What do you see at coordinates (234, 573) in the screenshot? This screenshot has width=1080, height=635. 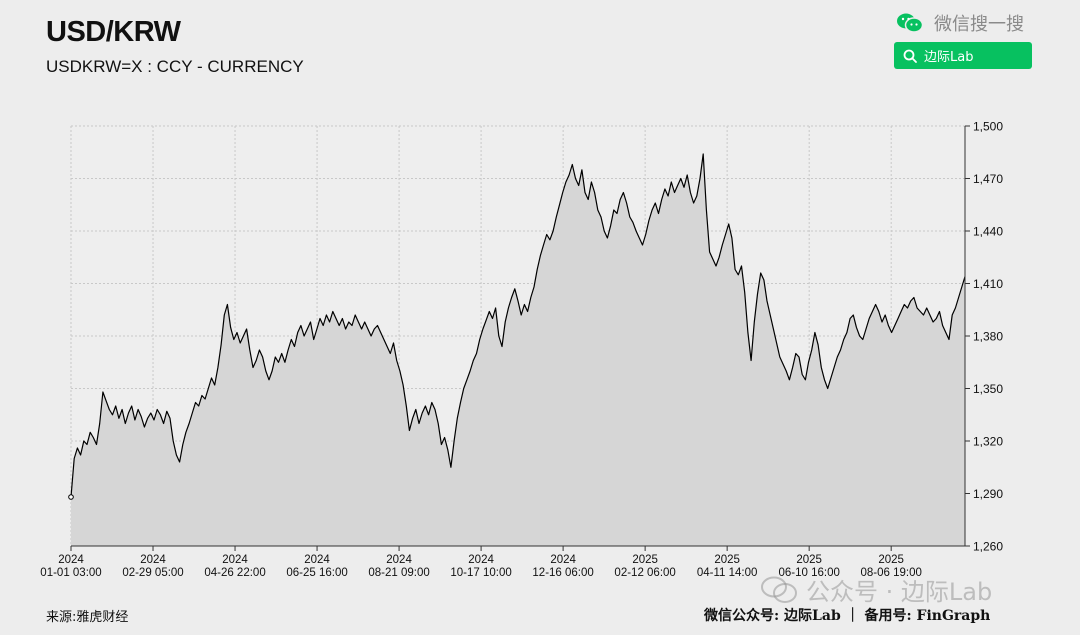 I see `x-tick-label-date: 04-26 22:00` at bounding box center [234, 573].